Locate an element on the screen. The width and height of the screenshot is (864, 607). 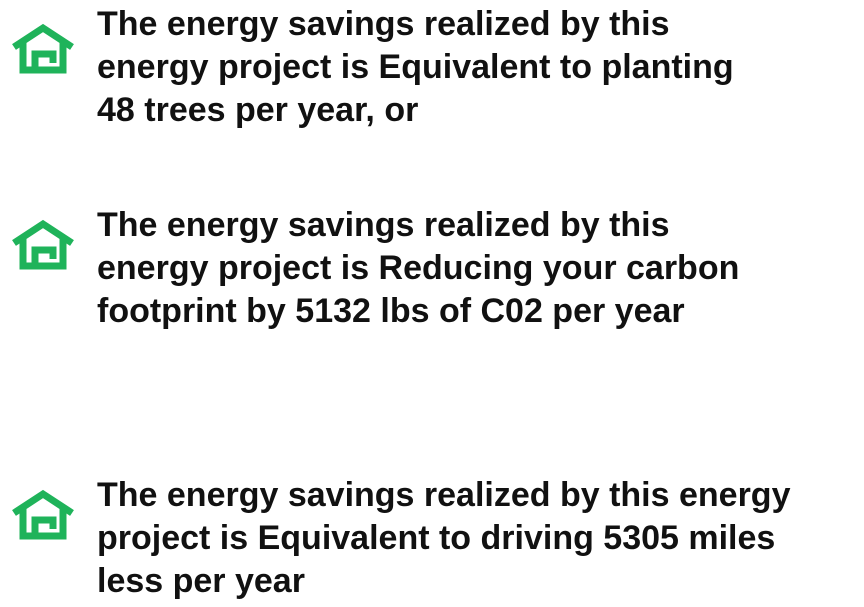
text-line: less per year is located at coordinates (201, 581).